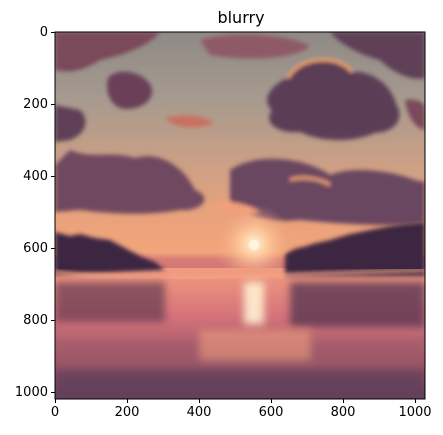  Describe the element at coordinates (127, 412) in the screenshot. I see `x-tick-label: 200` at that location.